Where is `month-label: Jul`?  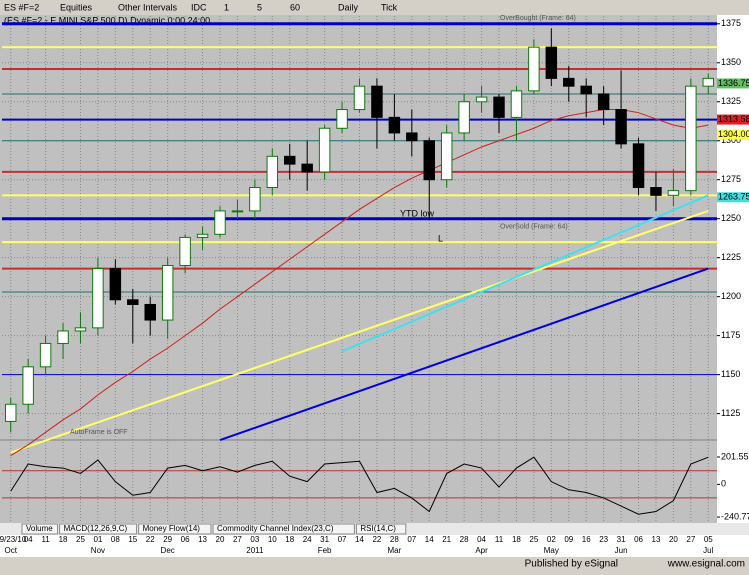
month-label: Jul is located at coordinates (708, 550).